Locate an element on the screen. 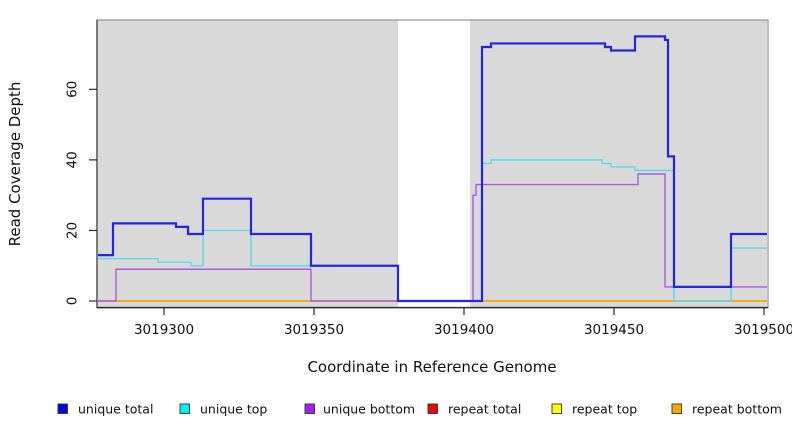 This screenshot has height=436, width=792. y-tick-label: 20 is located at coordinates (73, 230).